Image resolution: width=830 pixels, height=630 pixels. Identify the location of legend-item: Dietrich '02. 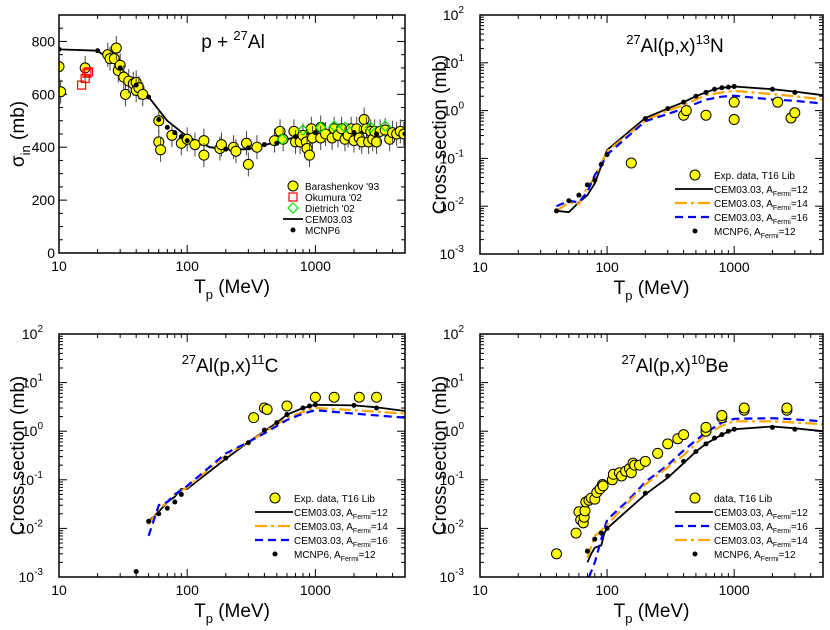
(321, 208).